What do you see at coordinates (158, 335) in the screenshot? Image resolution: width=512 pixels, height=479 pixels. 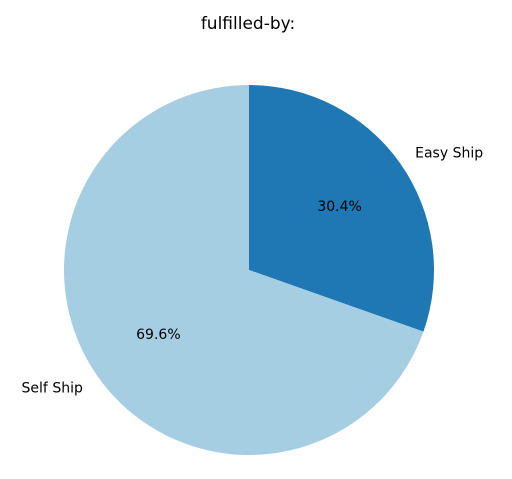 I see `slice-percent-self-ship: 69.6%` at bounding box center [158, 335].